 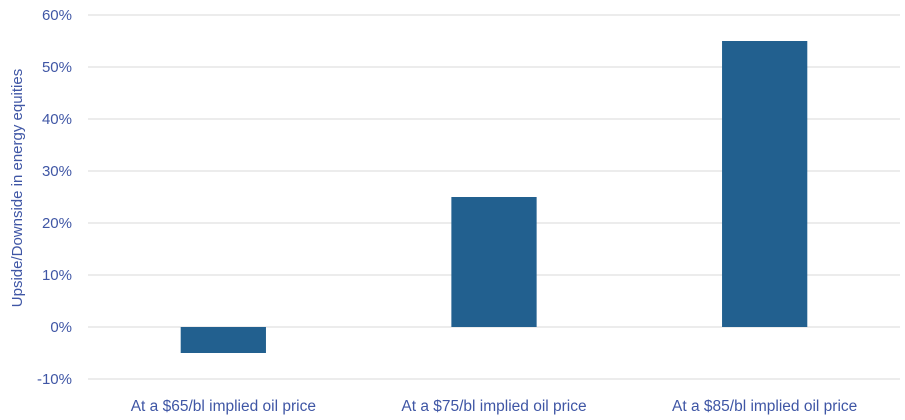 I want to click on y-tick-label: 30%, so click(x=57, y=171).